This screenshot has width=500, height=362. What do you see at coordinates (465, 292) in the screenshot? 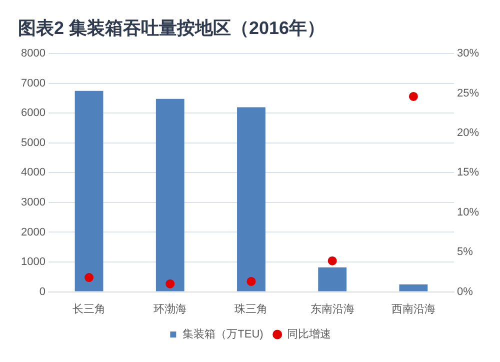
I see `y2-tick-label: 0%` at bounding box center [465, 292].